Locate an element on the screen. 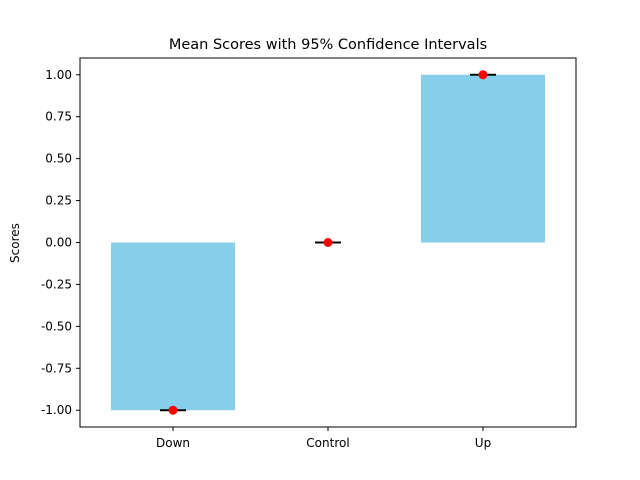 This screenshot has width=640, height=480. y-tick-label: -1.00 is located at coordinates (56, 410).